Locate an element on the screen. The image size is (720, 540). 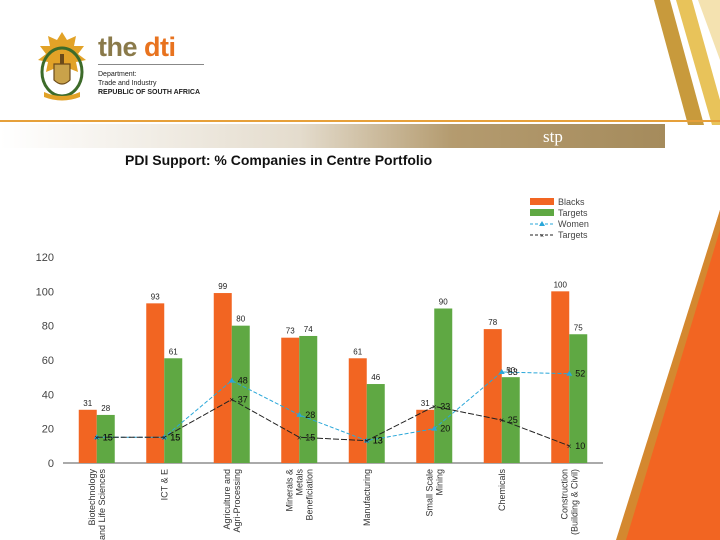
department-line3: REPUBLIC OF SOUTH AFRICA is located at coordinates (149, 92).